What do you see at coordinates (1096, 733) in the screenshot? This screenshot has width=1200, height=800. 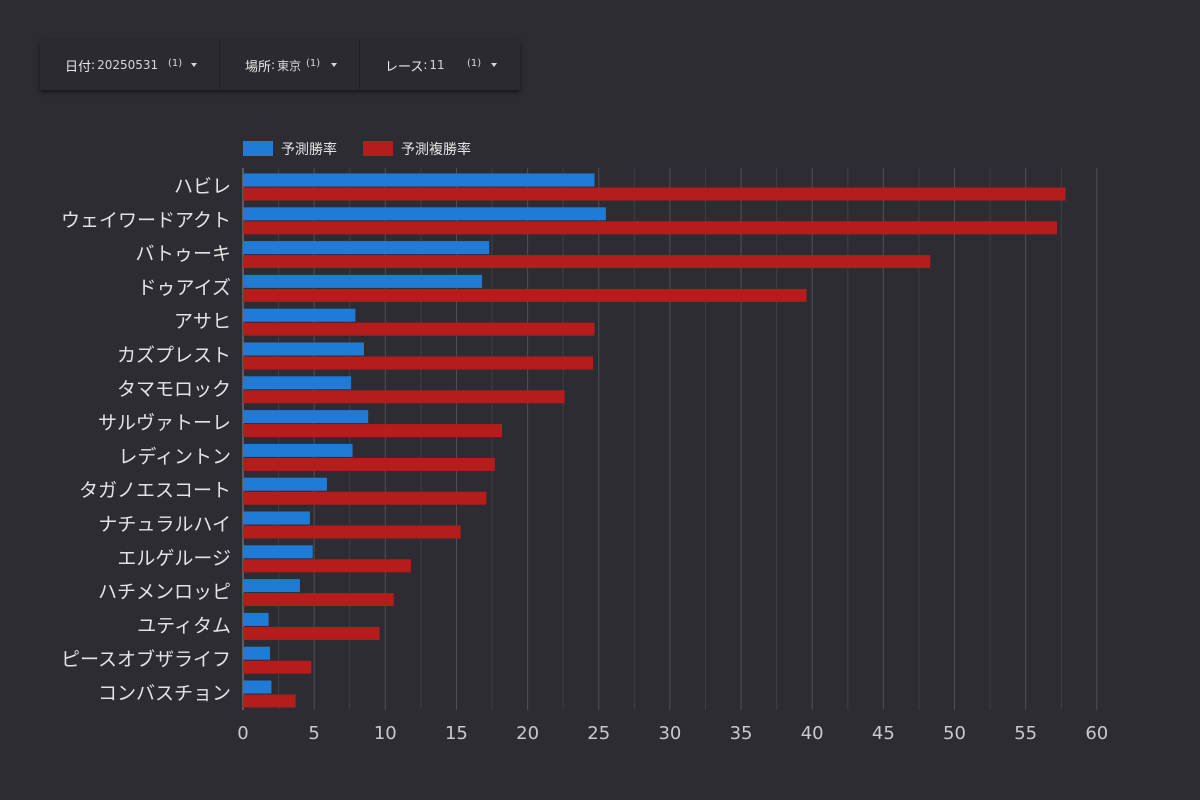 I see `x-tick-label: 60` at bounding box center [1096, 733].